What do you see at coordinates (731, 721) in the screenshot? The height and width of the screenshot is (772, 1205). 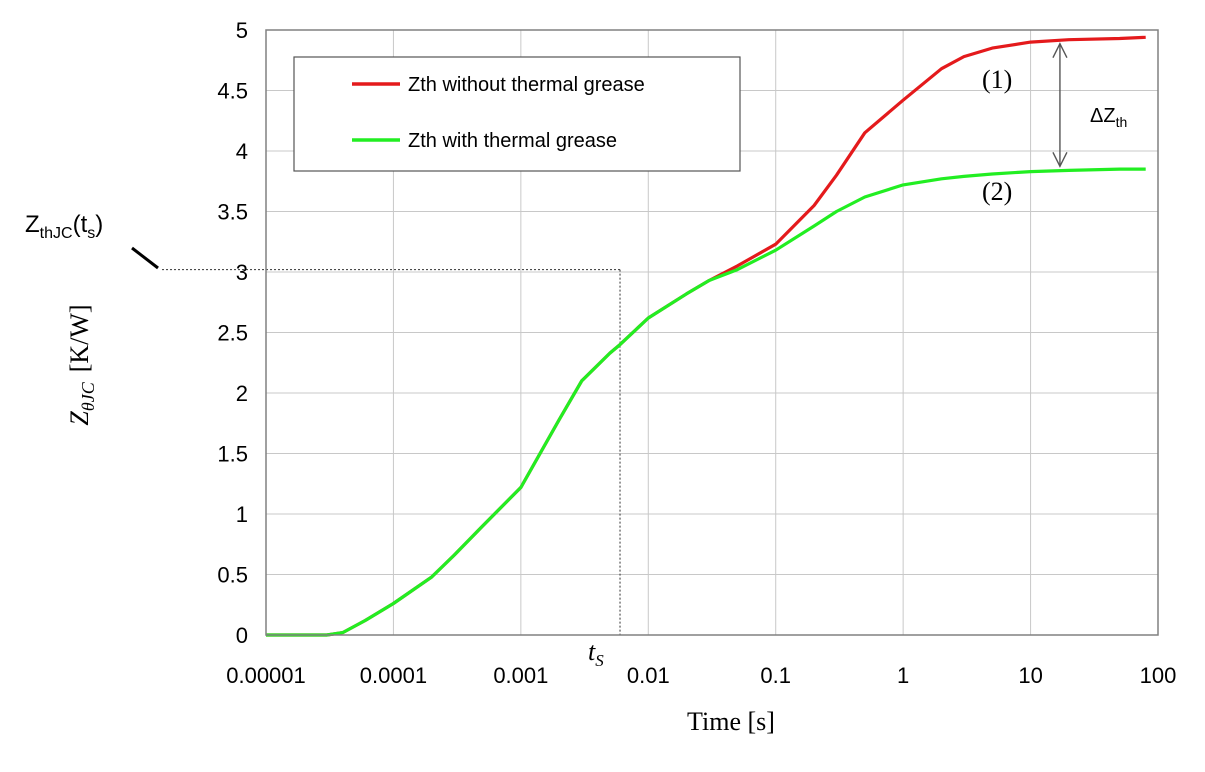 I see `x-axis-label: Time [s]` at bounding box center [731, 721].